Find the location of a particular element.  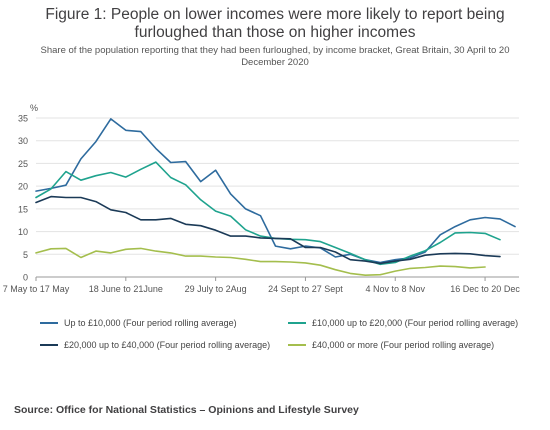

y-tick-label: 35 is located at coordinates (23, 119).